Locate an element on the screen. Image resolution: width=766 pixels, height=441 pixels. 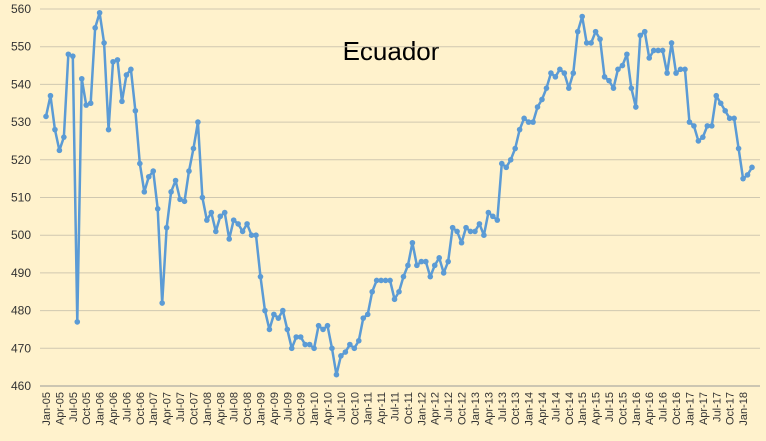
x-tick-label: Jul-13 is located at coordinates (503, 407).